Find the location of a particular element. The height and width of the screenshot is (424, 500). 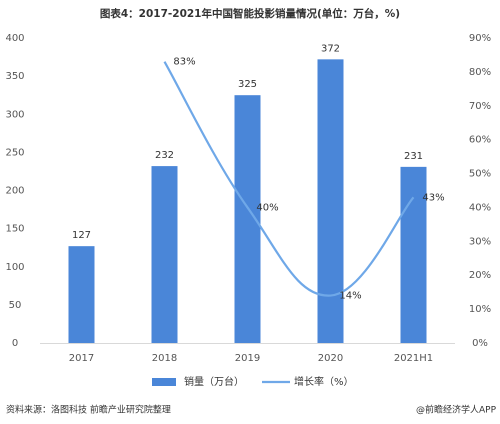

x-tick-label: 2020 is located at coordinates (330, 358).